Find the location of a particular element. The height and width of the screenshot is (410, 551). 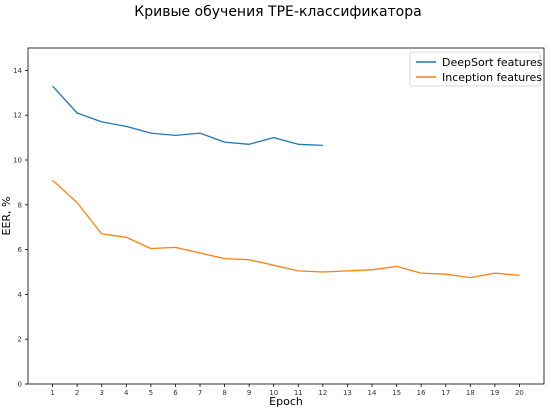

x-tick-label: 1 is located at coordinates (52, 393).